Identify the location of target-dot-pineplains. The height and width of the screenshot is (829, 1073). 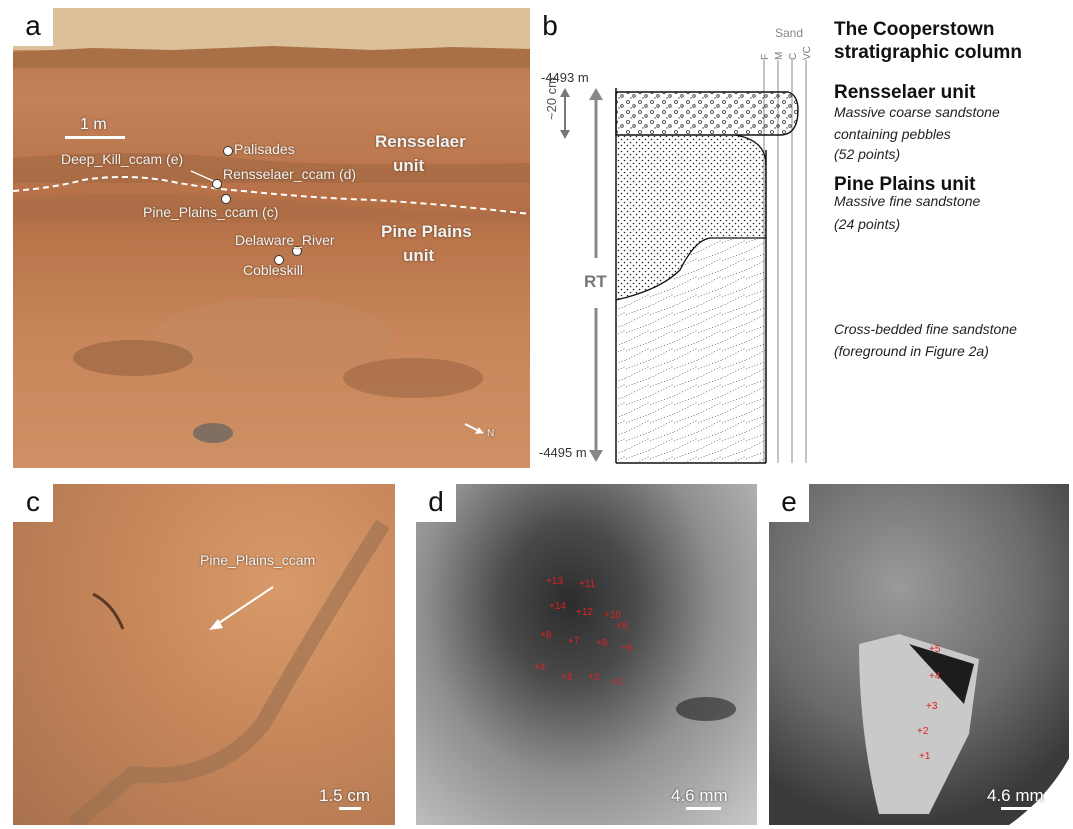
(226, 199).